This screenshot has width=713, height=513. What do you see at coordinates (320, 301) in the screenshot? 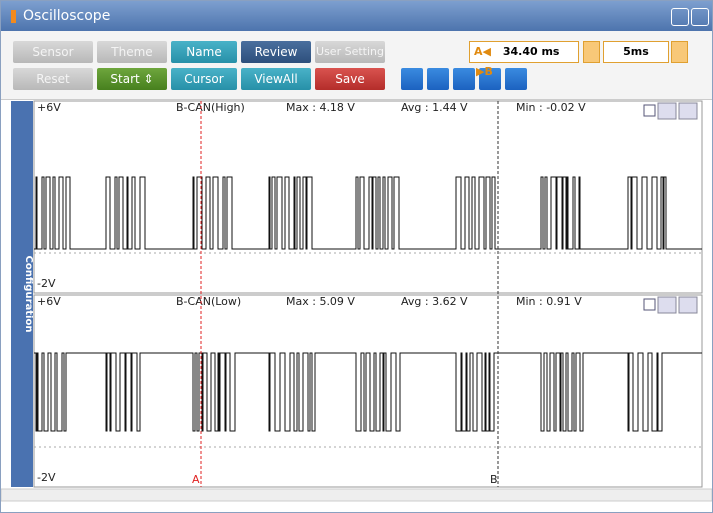
I see `max-label: Max : 5.09 V` at bounding box center [320, 301].